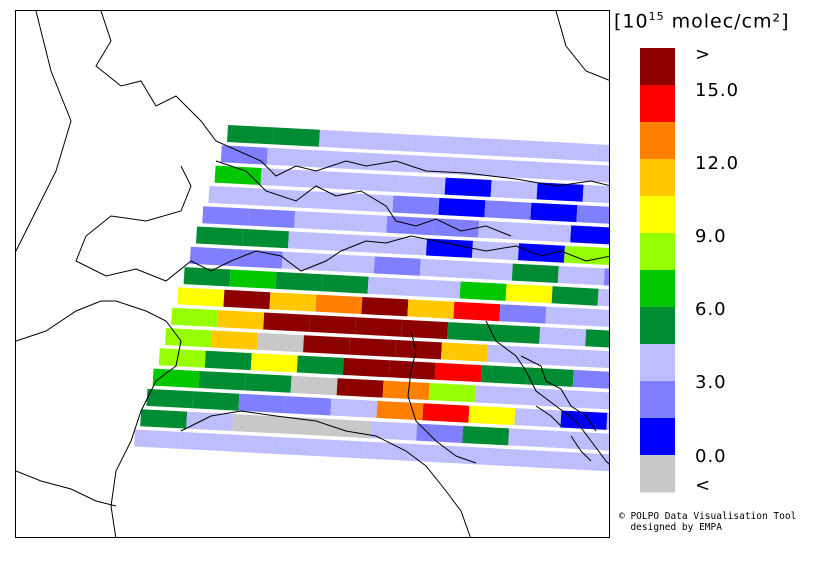 The width and height of the screenshot is (813, 566). I want to click on legend-title: [1015 molec/cm²], so click(702, 21).